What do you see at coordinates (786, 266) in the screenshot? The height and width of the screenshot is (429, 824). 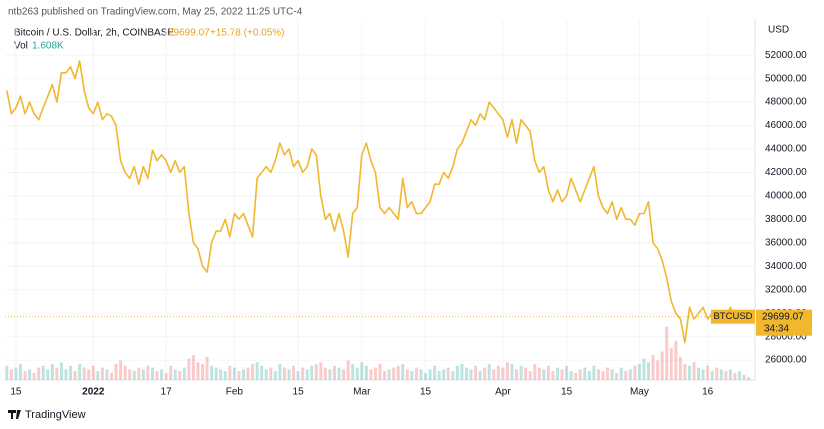 I see `y-tick-label: 34000.00` at bounding box center [786, 266].